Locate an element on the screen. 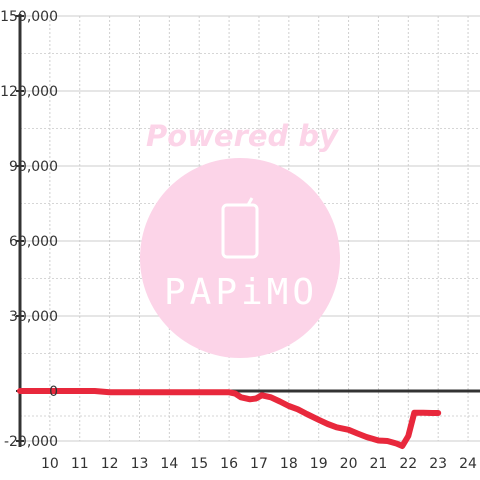 The width and height of the screenshot is (480, 480). x-tick-label: 17 is located at coordinates (259, 464).